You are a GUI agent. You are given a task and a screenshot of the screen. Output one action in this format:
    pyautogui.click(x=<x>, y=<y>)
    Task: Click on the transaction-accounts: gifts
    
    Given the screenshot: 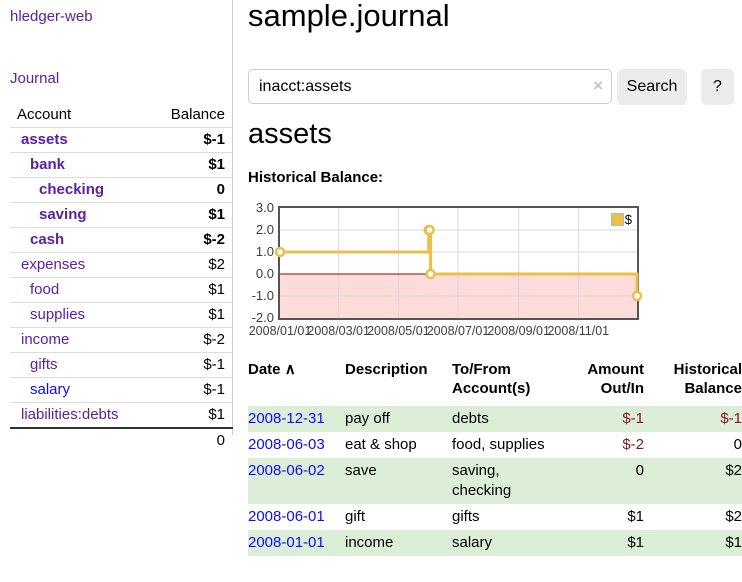 What is the action you would take?
    pyautogui.click(x=466, y=516)
    